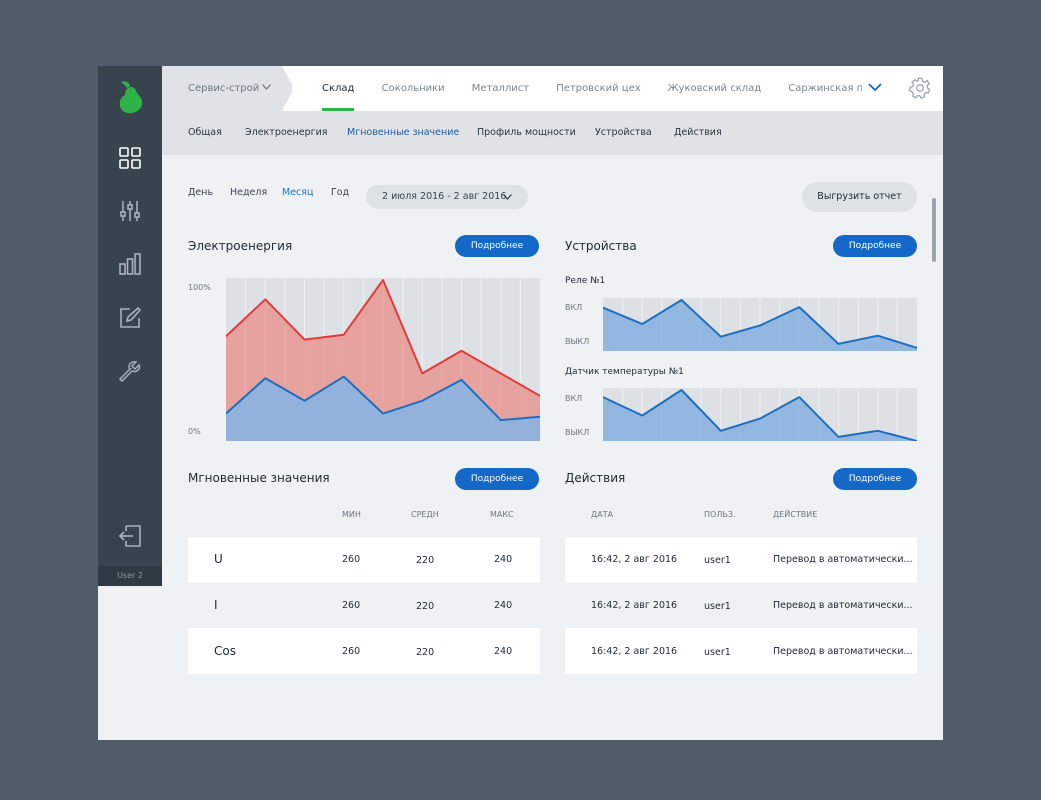 This screenshot has height=800, width=1041. Describe the element at coordinates (298, 192) in the screenshot. I see `period-month: Месяц` at that location.